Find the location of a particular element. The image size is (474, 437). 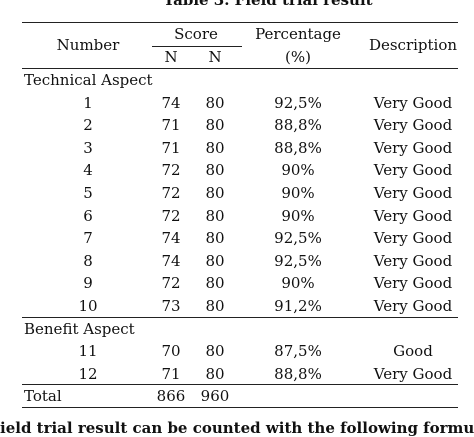

row-number: 2 is located at coordinates (88, 125).